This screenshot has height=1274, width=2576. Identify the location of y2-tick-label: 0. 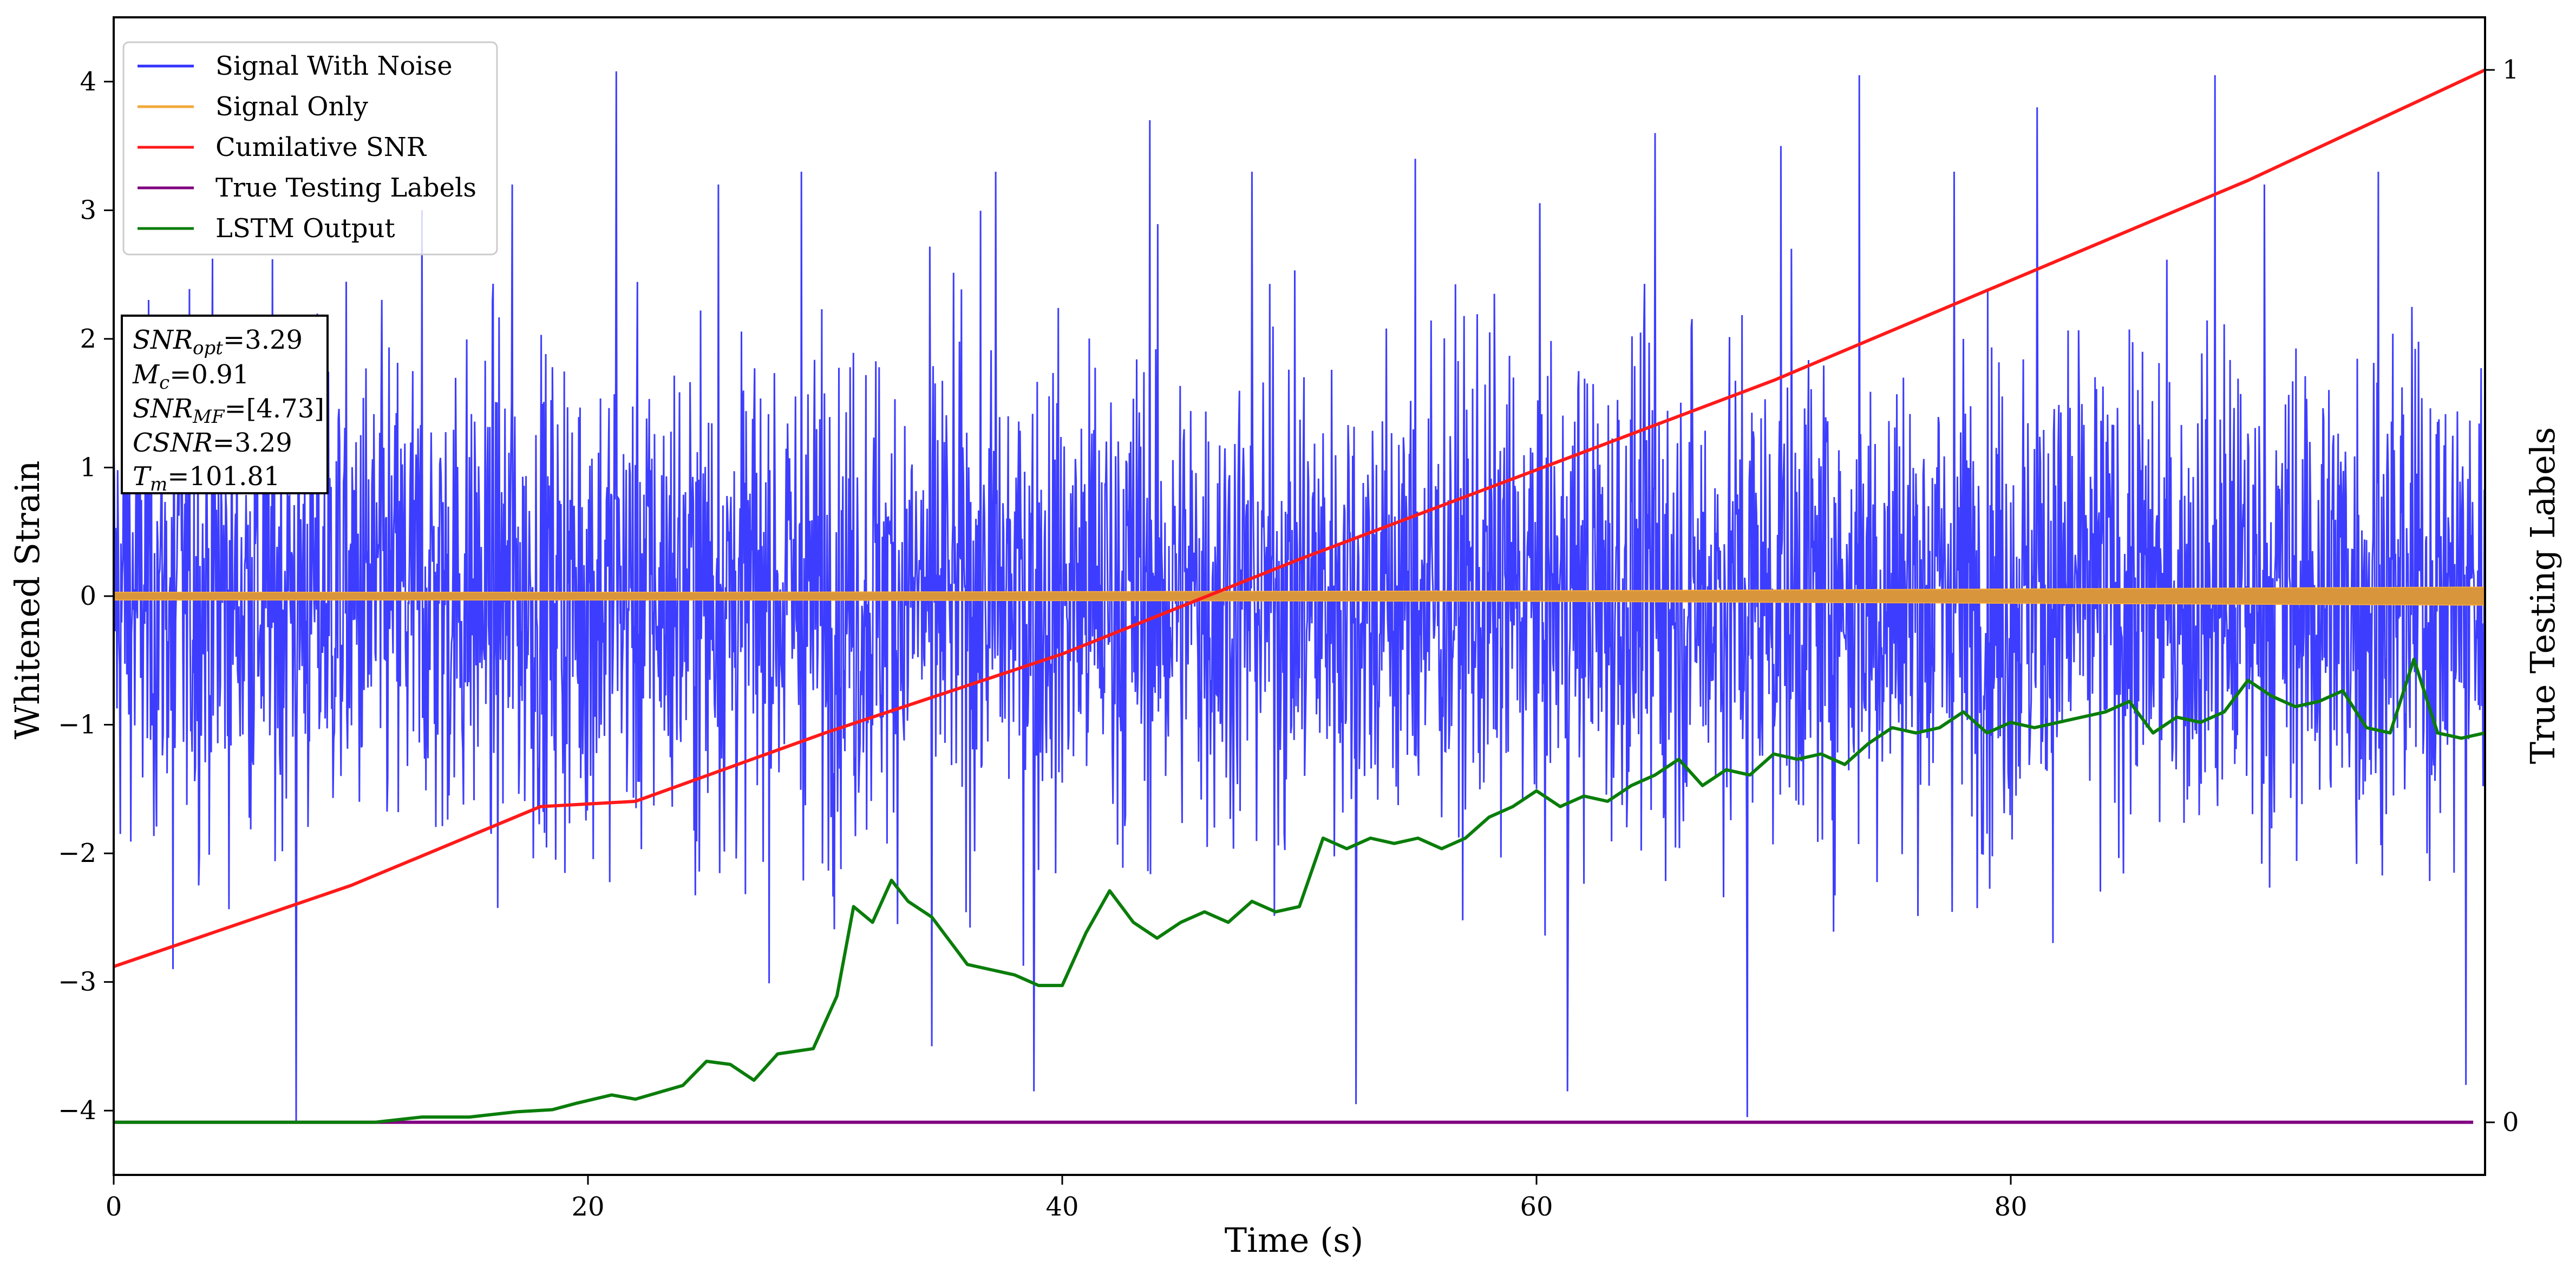
(2510, 1122).